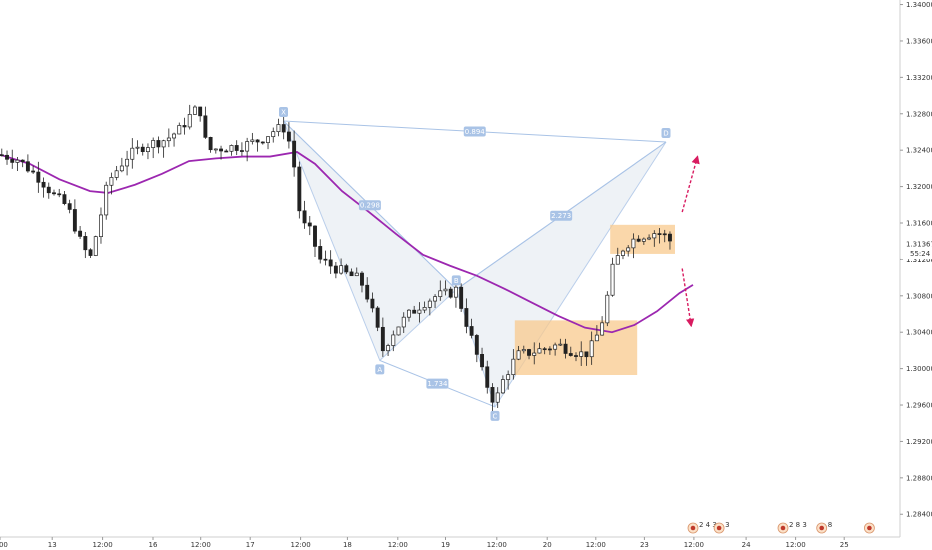 This screenshot has width=932, height=550. I want to click on price-tick-label: 1.31600, so click(919, 223).